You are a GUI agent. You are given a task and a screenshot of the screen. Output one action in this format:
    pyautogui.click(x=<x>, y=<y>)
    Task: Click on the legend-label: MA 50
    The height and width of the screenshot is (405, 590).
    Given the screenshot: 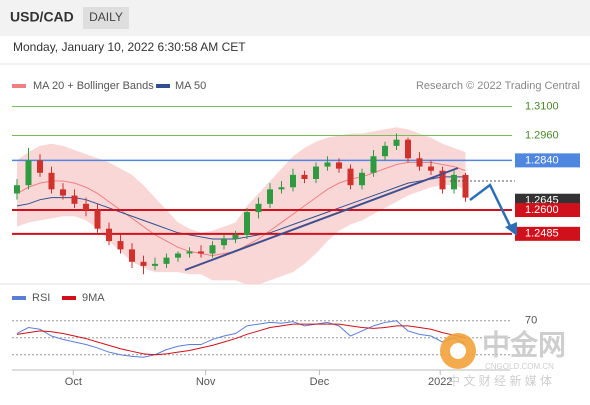 What is the action you would take?
    pyautogui.click(x=190, y=86)
    